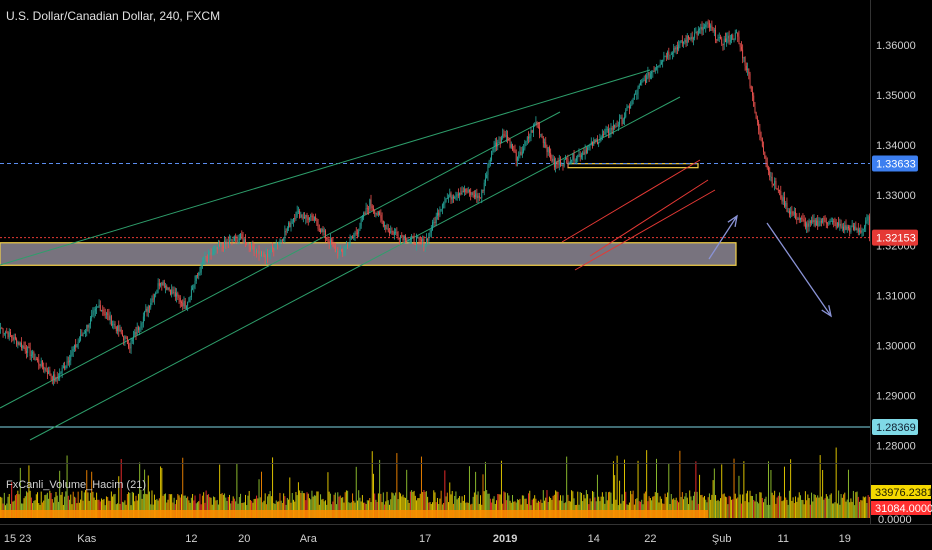 This screenshot has width=932, height=550. What do you see at coordinates (896, 396) in the screenshot?
I see `y-tick-label: 1.29000` at bounding box center [896, 396].